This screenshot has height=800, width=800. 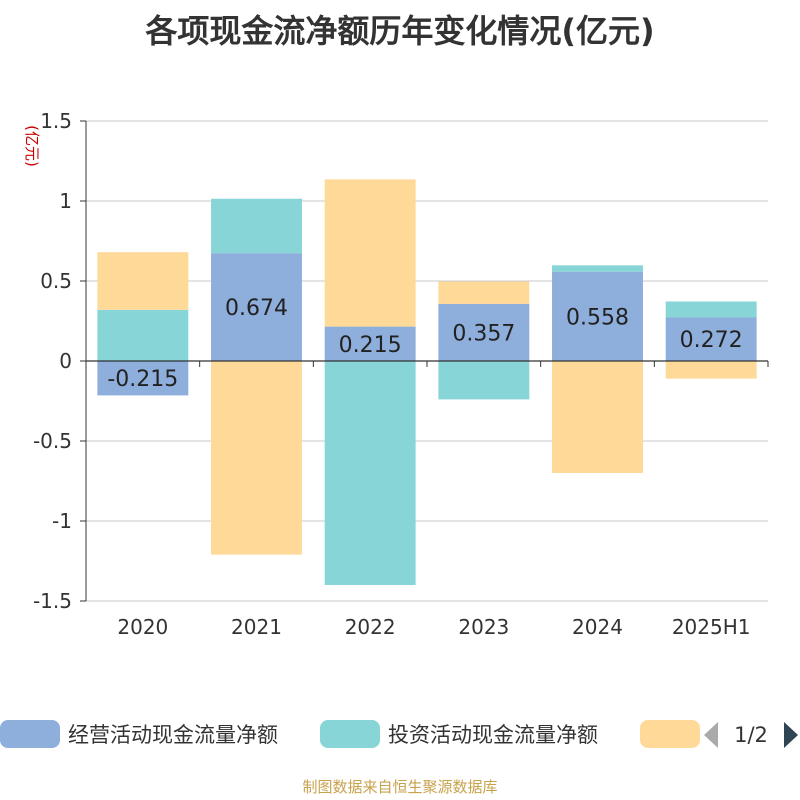 I want to click on bar-3-2023, so click(x=484, y=292).